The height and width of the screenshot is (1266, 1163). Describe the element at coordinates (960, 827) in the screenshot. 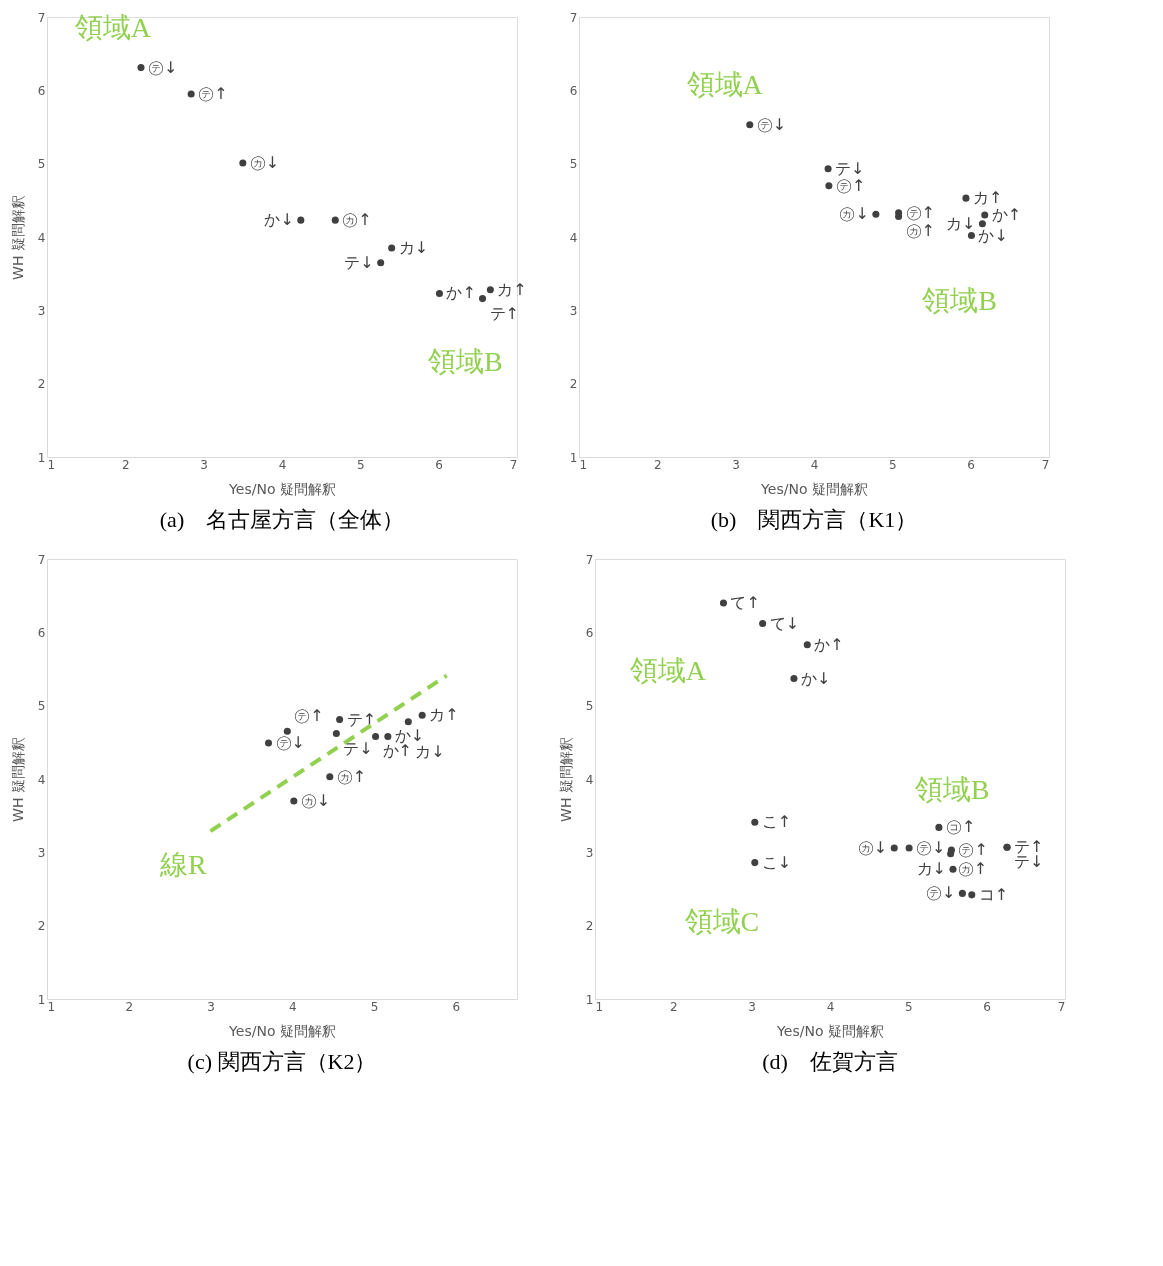

I see `data-label: ㋙↑` at that location.